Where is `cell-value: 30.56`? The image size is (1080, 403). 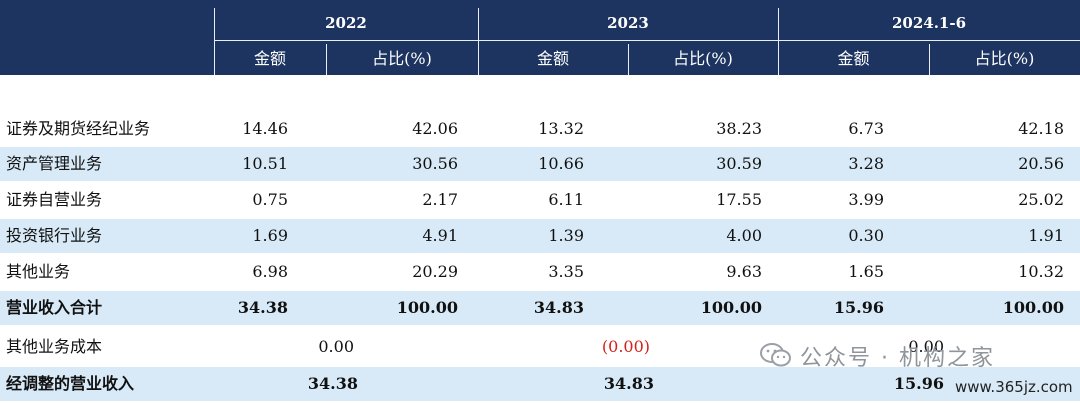
cell-value: 30.56 is located at coordinates (435, 163).